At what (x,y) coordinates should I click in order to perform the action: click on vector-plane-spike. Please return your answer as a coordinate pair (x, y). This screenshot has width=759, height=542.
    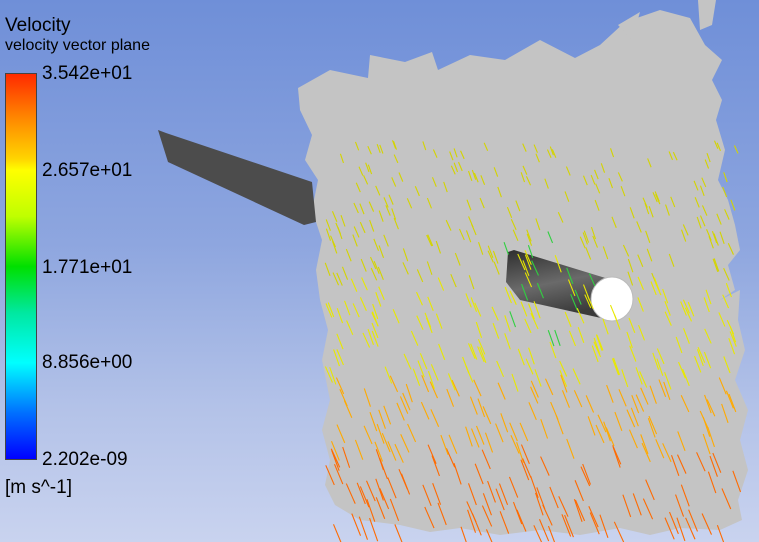
    Looking at the image, I should click on (707, 15).